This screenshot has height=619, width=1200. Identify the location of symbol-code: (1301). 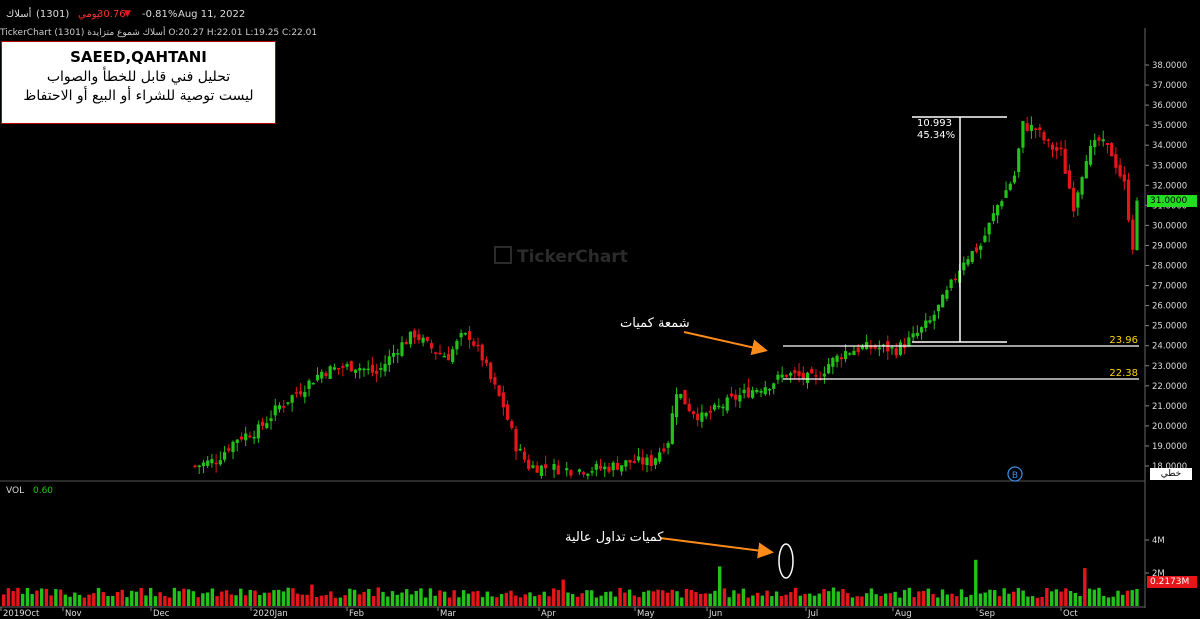
(53, 14).